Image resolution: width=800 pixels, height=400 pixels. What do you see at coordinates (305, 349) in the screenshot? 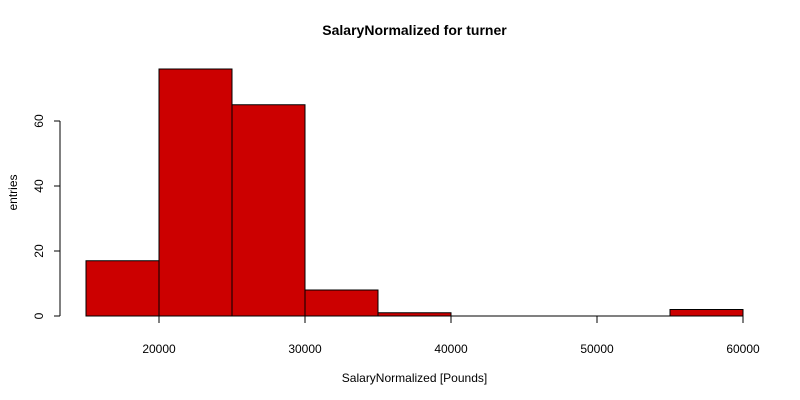
I see `x-tick-label: 30000` at bounding box center [305, 349].